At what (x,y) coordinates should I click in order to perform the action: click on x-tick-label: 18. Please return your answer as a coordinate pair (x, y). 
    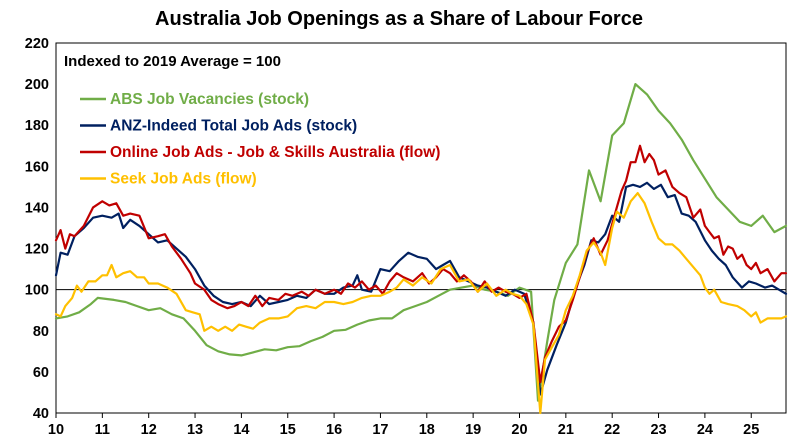
    Looking at the image, I should click on (427, 430).